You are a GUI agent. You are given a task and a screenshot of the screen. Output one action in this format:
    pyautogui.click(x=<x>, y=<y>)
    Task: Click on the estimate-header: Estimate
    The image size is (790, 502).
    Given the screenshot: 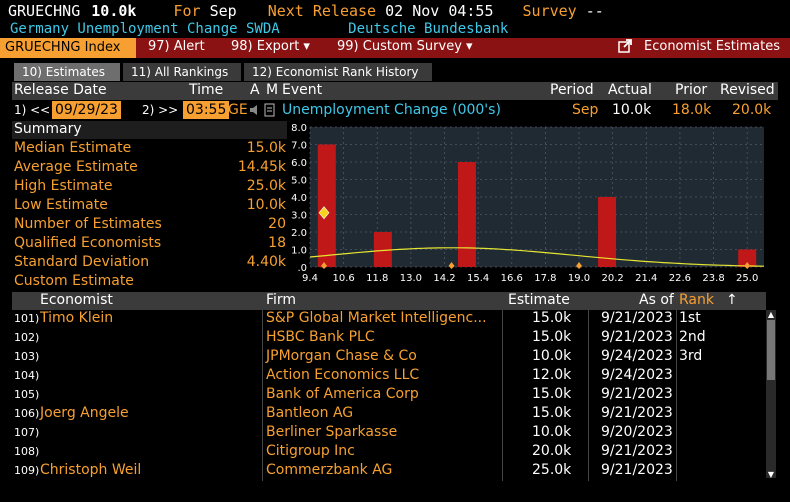 What is the action you would take?
    pyautogui.click(x=539, y=300)
    